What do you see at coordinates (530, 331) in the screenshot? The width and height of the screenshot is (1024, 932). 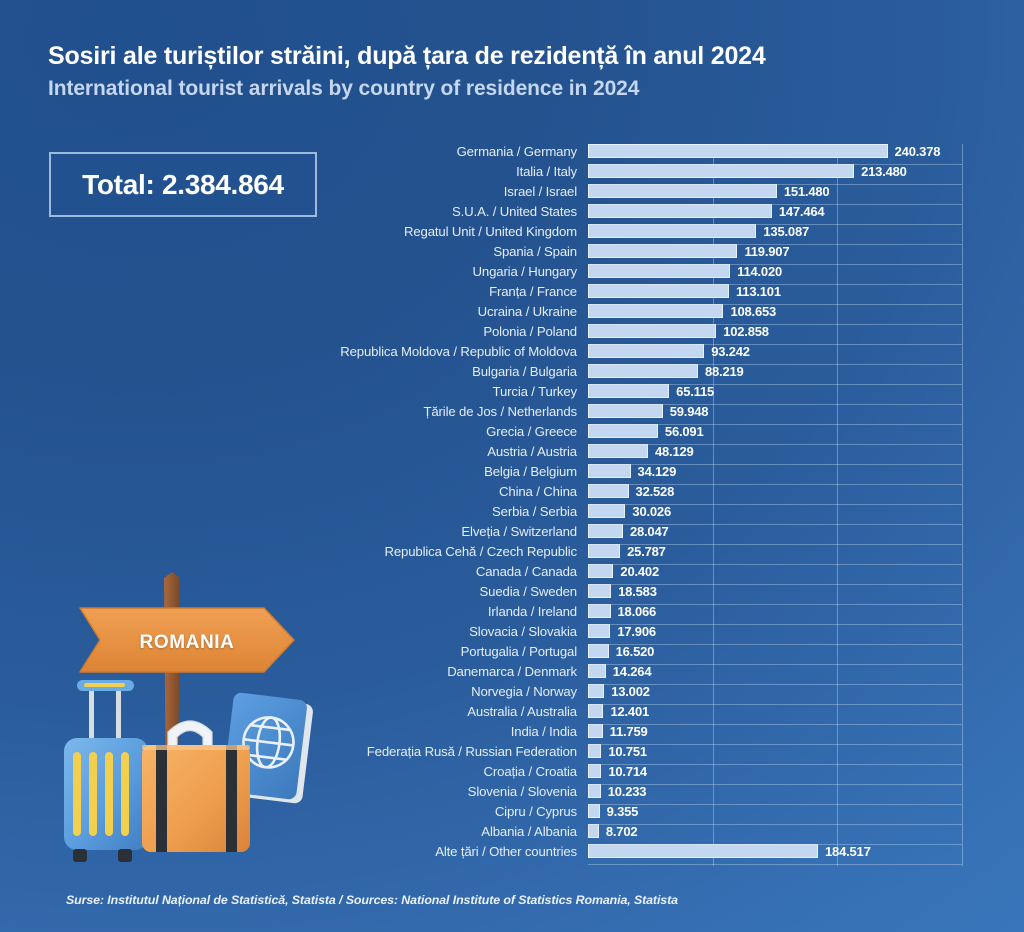 I see `category-label: Polonia / Poland` at bounding box center [530, 331].